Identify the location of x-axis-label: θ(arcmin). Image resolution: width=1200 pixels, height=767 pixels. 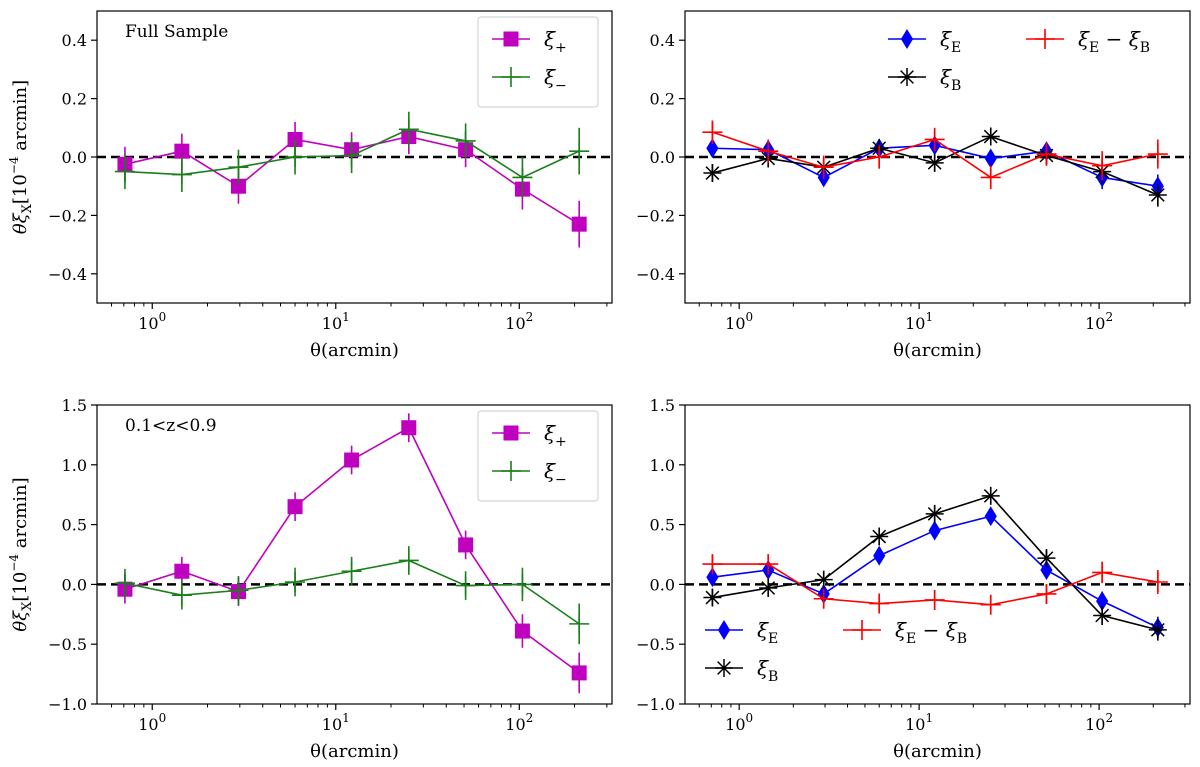
(354, 751).